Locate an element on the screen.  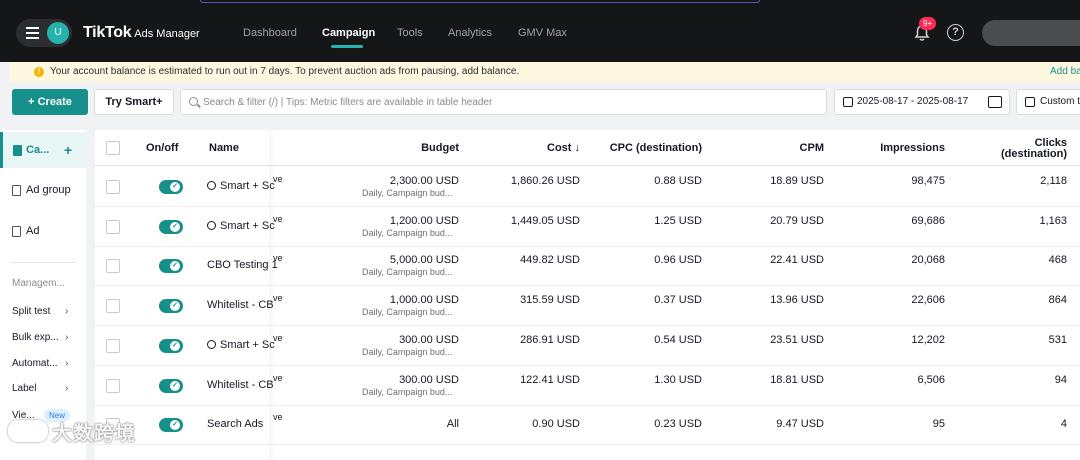
column-header-cost: Cost ↓ is located at coordinates (563, 148).